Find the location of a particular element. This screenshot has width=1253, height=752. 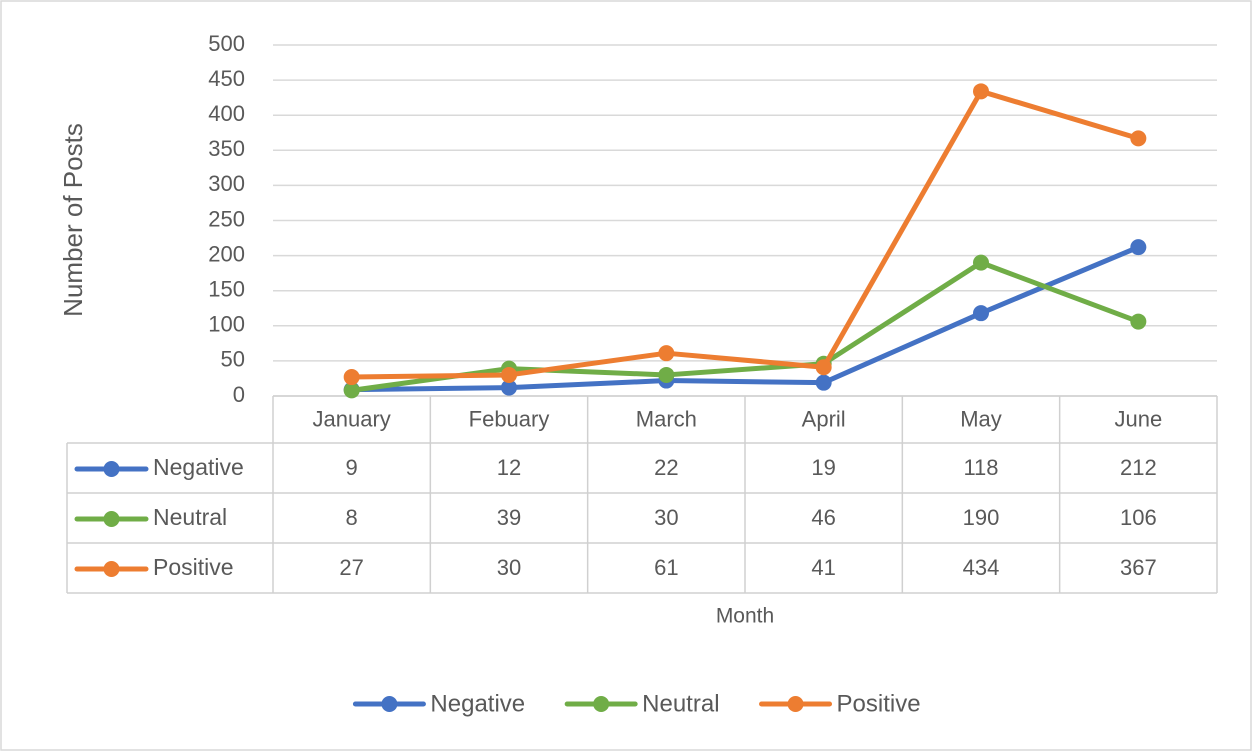

table-series-name: Negative is located at coordinates (198, 467).